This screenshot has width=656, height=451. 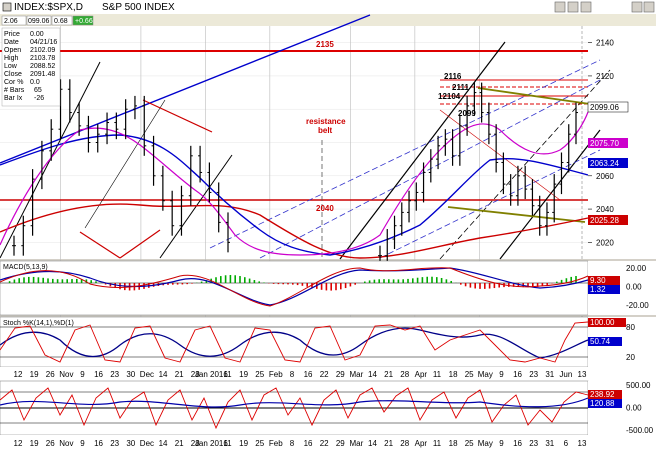 I want to click on date-tick-bottom: 22, so click(x=324, y=443).